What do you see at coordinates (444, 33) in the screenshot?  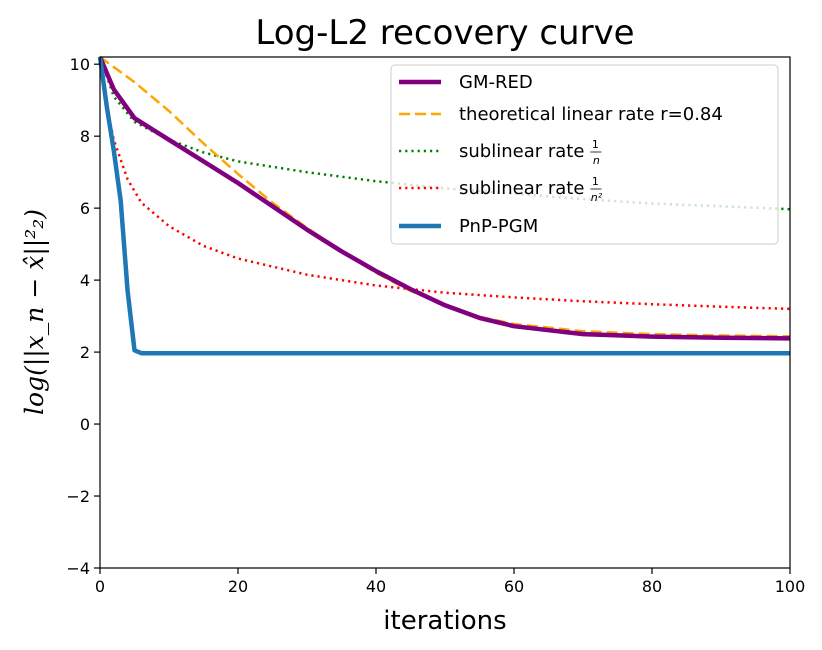 I see `chart-title: Log-L2 recovery curve` at bounding box center [444, 33].